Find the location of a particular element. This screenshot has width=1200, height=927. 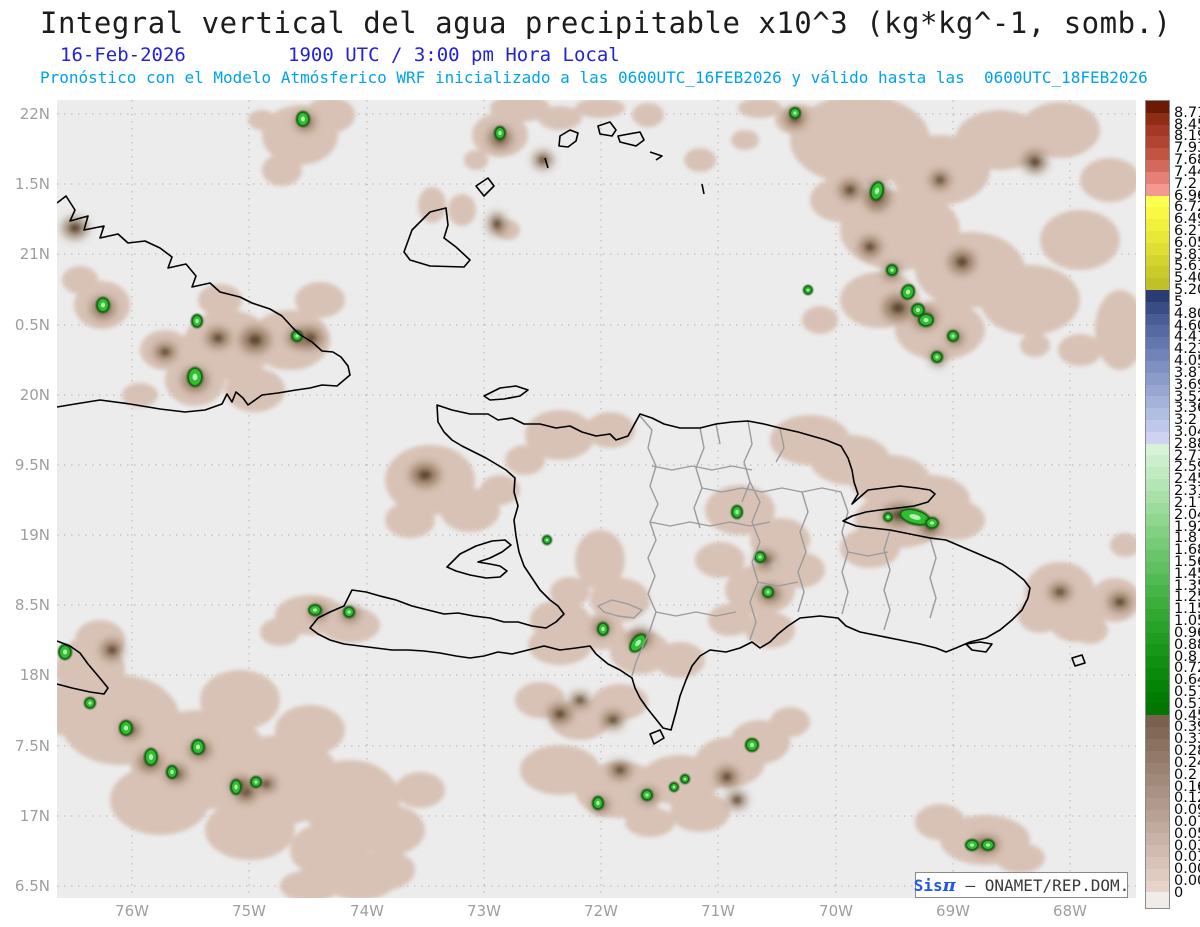

colorbar-tick-label: 6.728 is located at coordinates (1187, 207).